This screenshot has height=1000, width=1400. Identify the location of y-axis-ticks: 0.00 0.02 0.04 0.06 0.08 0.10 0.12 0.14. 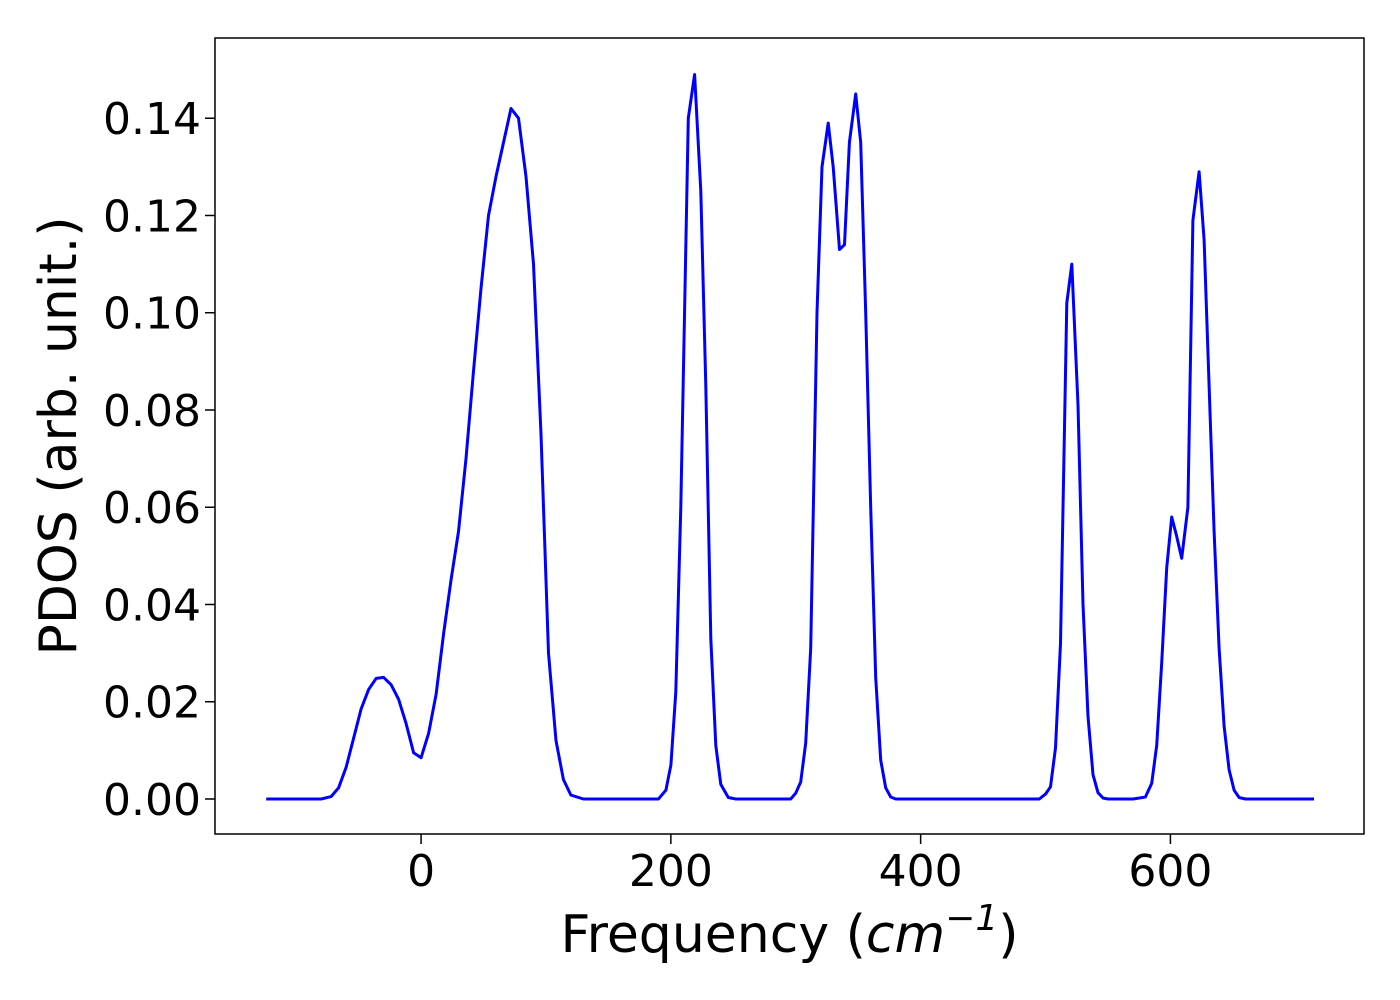
(159, 460).